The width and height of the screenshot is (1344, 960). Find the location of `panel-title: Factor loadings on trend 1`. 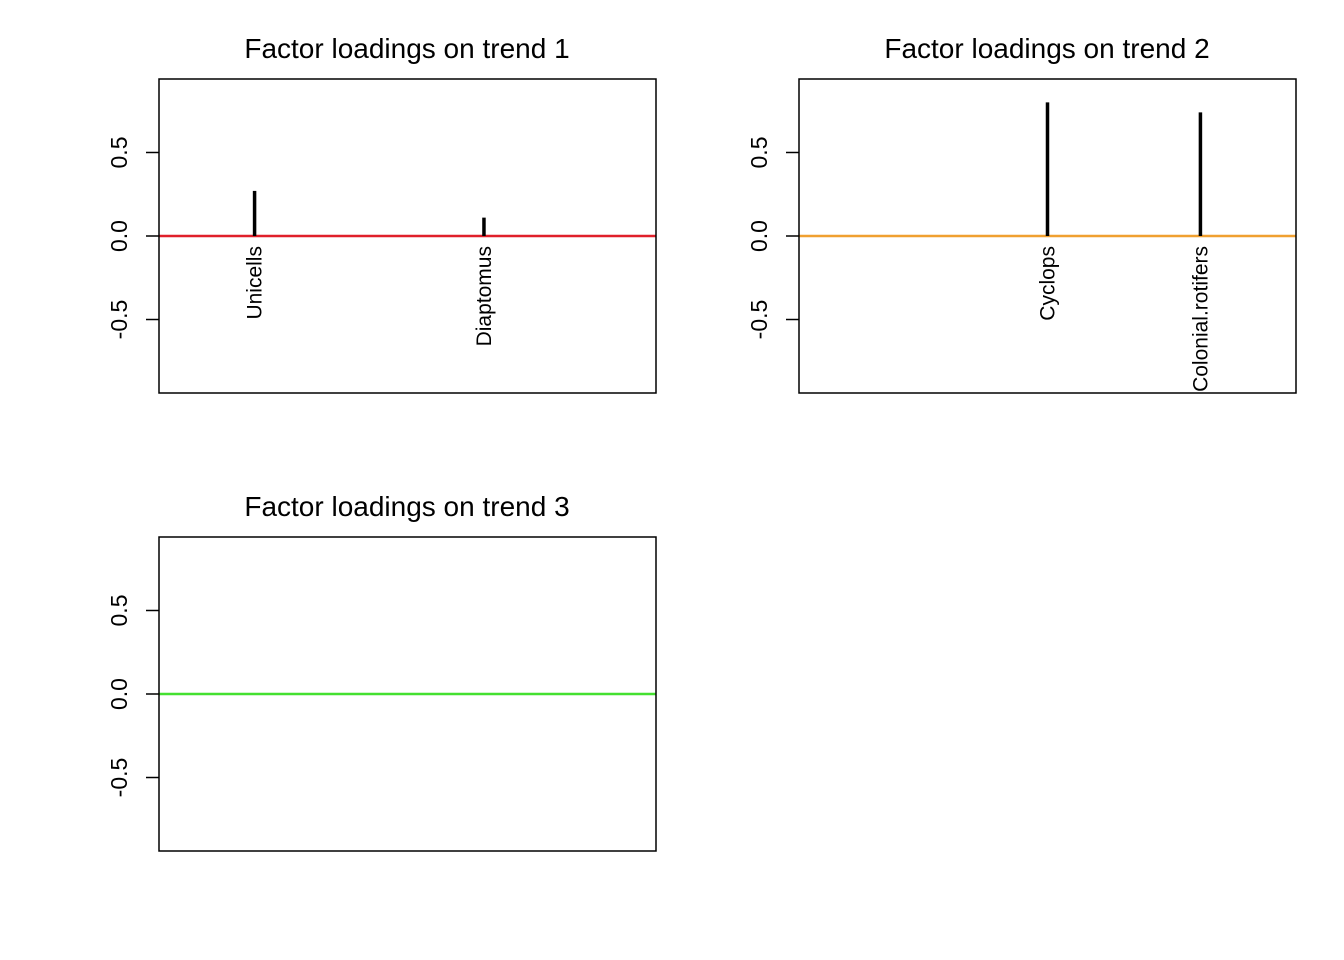

panel-title: Factor loadings on trend 1 is located at coordinates (406, 48).